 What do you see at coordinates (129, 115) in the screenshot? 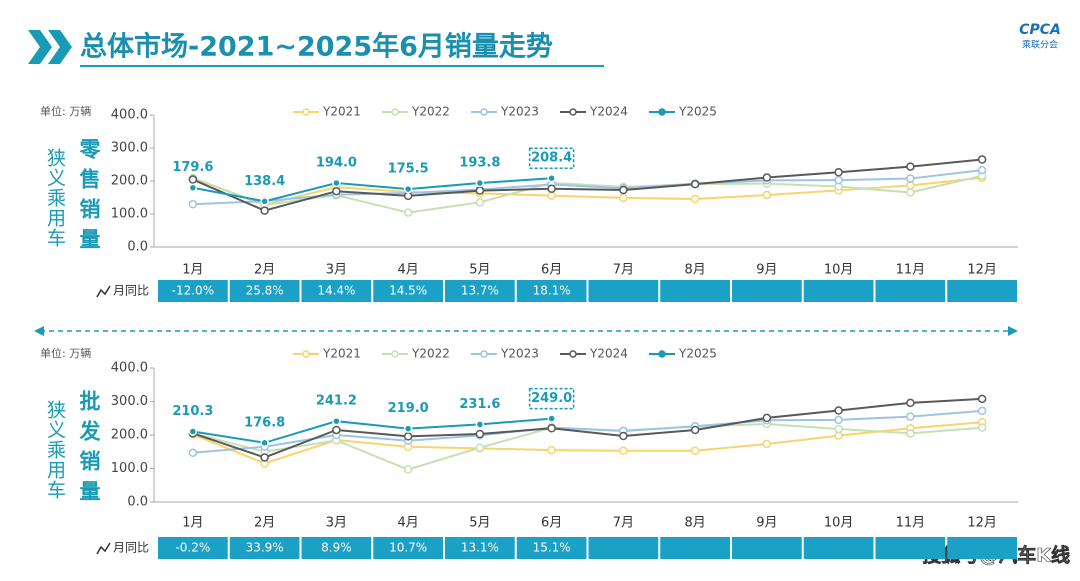
I see `y-tick-label: 400.0` at bounding box center [129, 115].